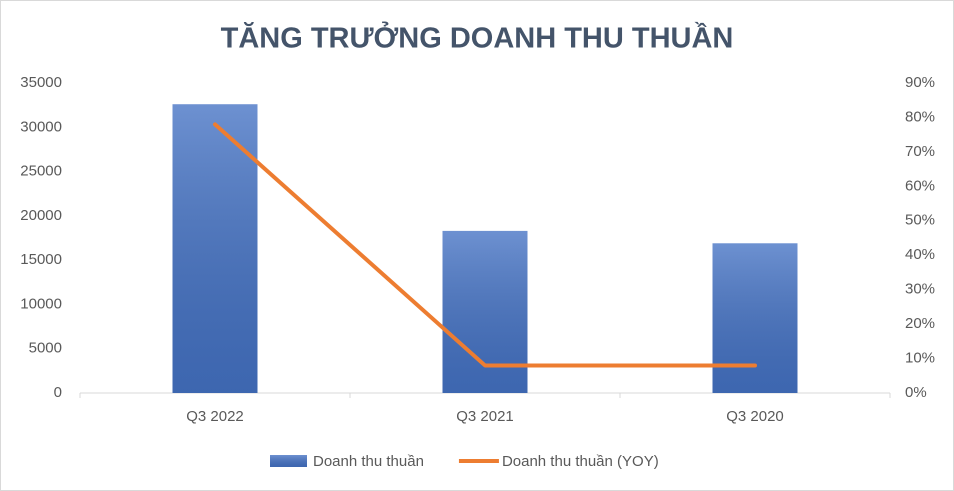 This screenshot has height=491, width=954. What do you see at coordinates (920, 358) in the screenshot?
I see `y2-tick-label: 10%` at bounding box center [920, 358].